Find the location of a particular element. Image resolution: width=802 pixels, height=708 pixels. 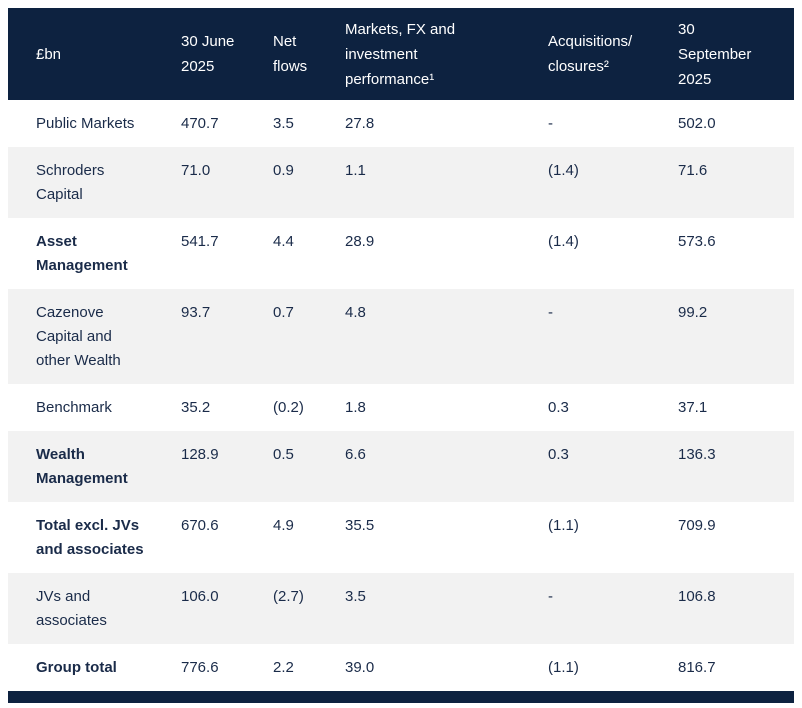

cell-value: 502.0 is located at coordinates (736, 123).